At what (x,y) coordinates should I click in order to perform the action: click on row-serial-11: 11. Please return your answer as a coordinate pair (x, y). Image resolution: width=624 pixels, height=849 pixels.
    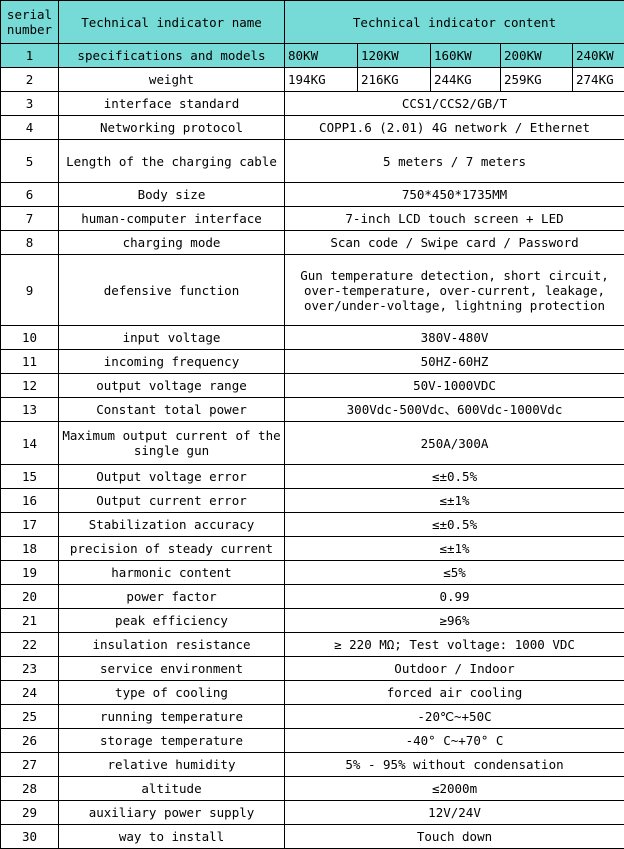
    Looking at the image, I should click on (30, 362).